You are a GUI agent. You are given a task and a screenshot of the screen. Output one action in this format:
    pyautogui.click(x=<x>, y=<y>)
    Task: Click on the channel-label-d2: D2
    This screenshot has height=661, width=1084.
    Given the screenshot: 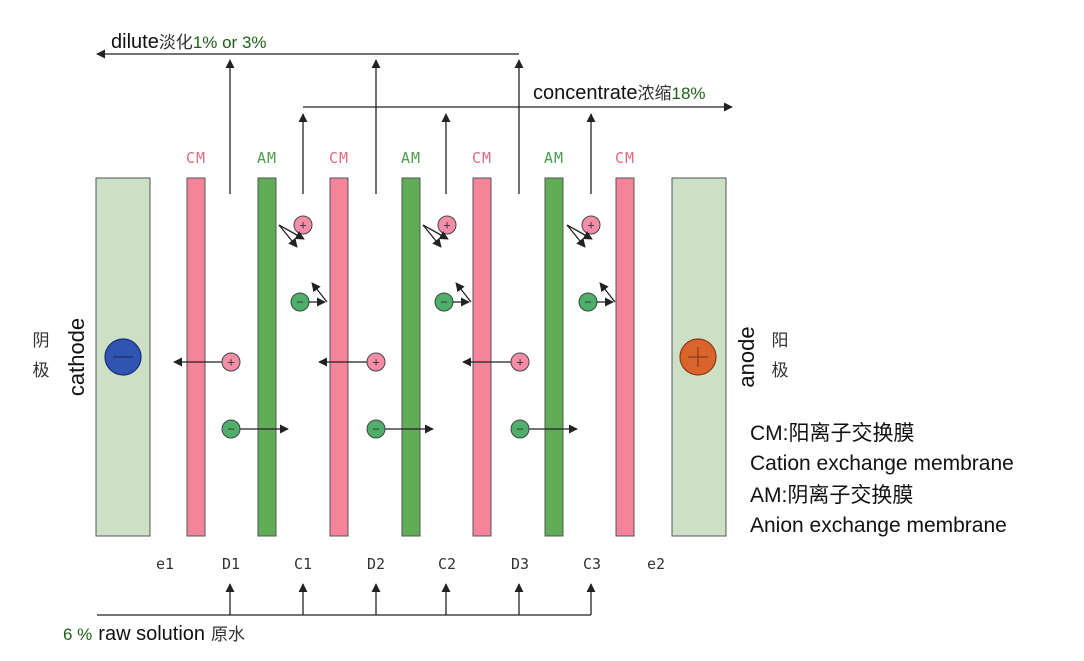 What is the action you would take?
    pyautogui.click(x=376, y=564)
    